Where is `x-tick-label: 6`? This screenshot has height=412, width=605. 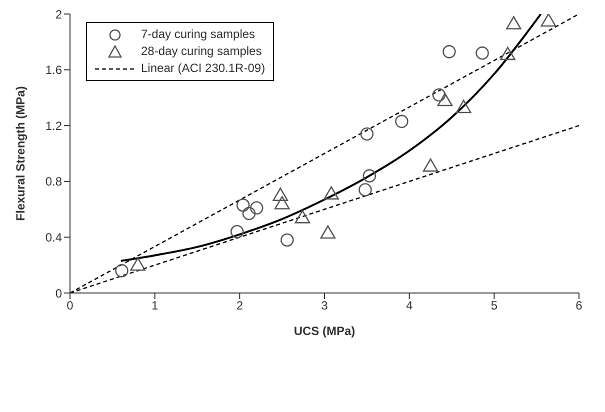 x-tick-label: 6 is located at coordinates (579, 305).